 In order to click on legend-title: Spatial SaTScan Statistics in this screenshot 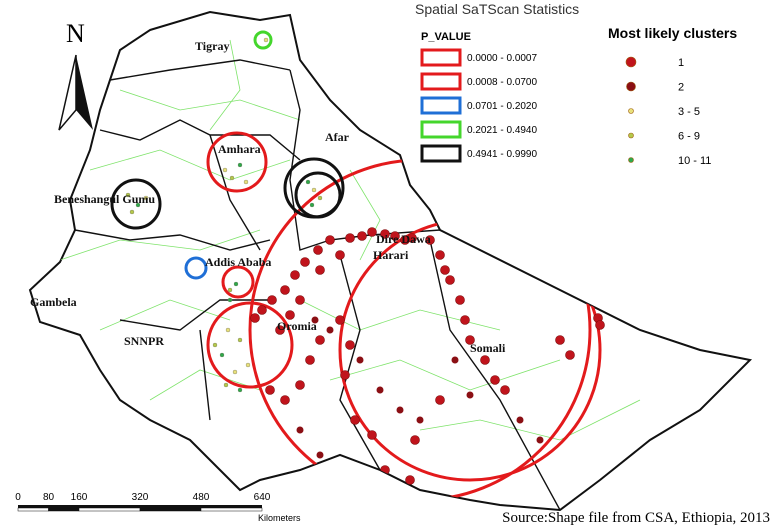, I will do `click(497, 9)`.